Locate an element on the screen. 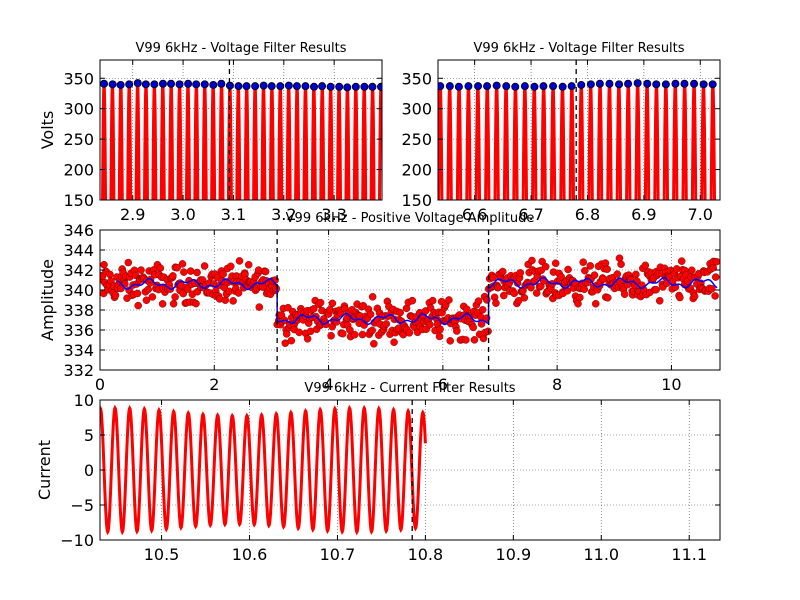 The image size is (800, 600). amplitude-panel-title: V99 6kHz - Positive Voltage Amplitude is located at coordinates (410, 218).